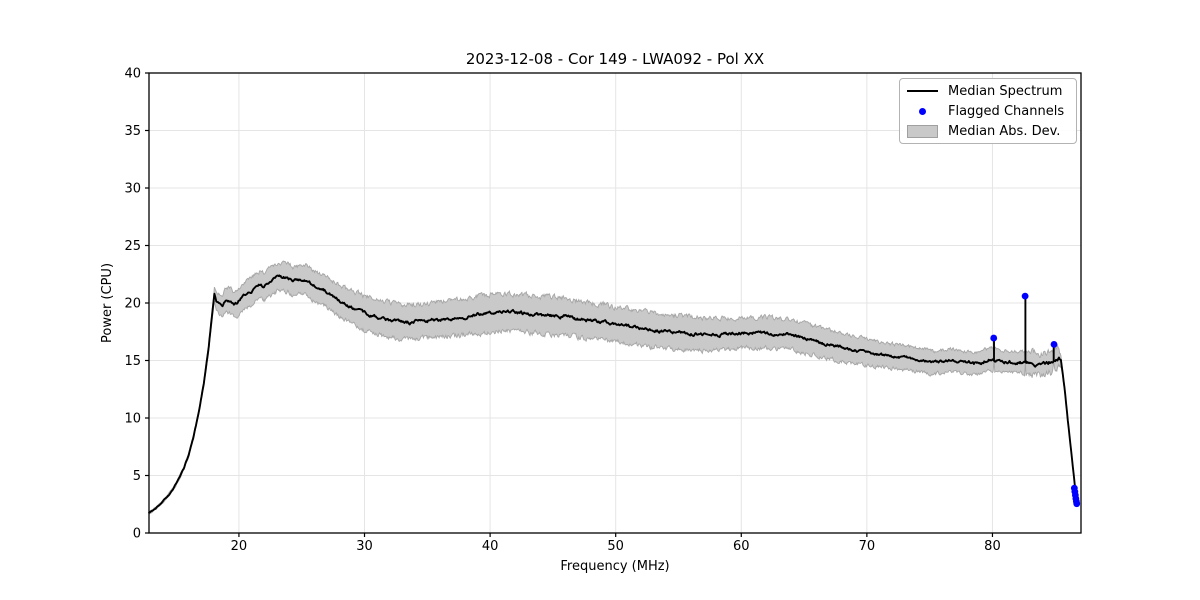 This screenshot has height=600, width=1200. Describe the element at coordinates (992, 546) in the screenshot. I see `x-tick-label-80: 80` at that location.